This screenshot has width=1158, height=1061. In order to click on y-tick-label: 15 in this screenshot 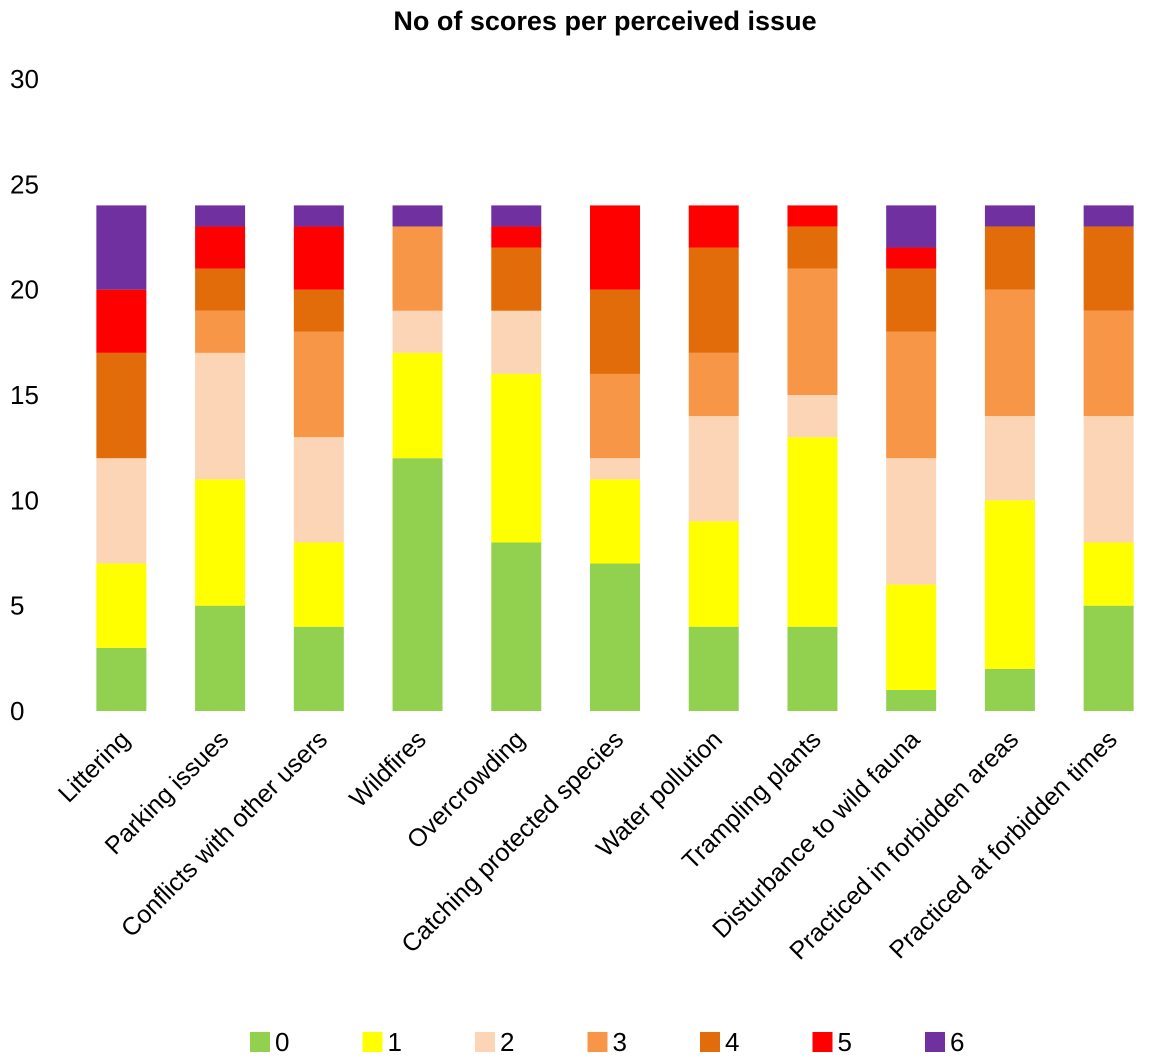, I will do `click(24, 395)`.